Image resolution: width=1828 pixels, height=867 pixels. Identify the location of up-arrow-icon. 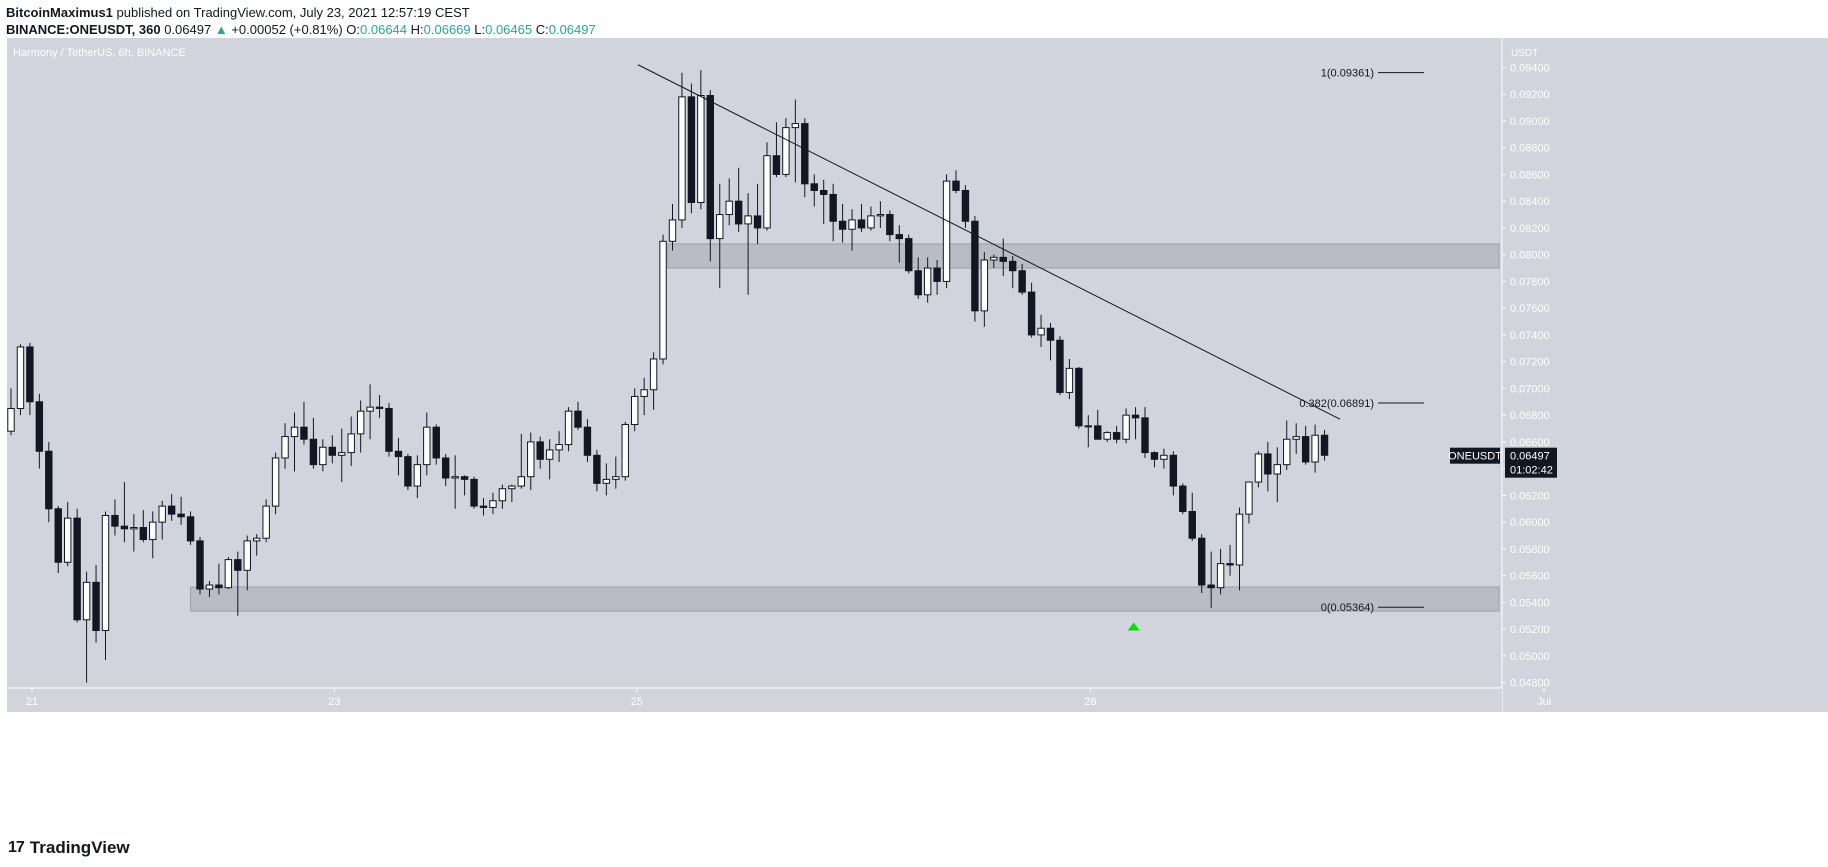
(1133, 626).